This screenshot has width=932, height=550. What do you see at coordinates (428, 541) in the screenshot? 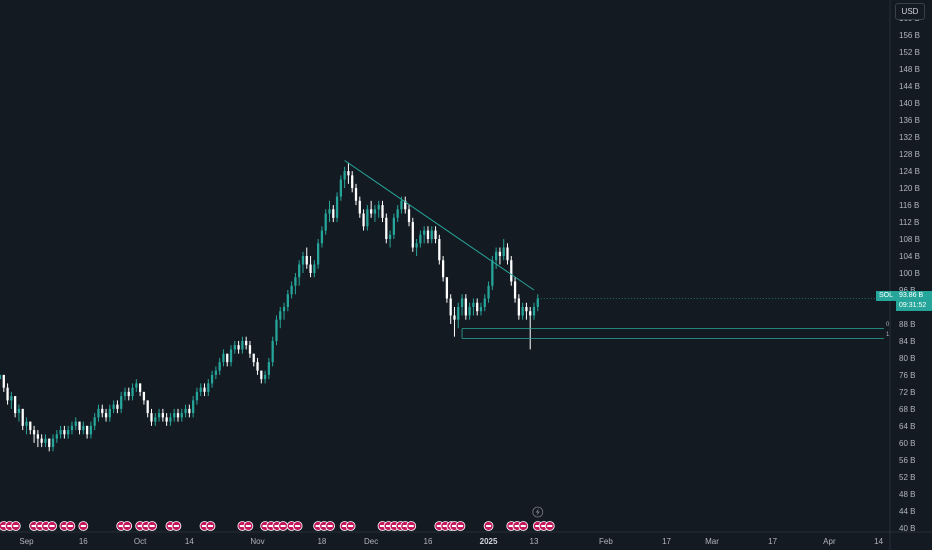
I see `x-tick-label: 16` at bounding box center [428, 541].